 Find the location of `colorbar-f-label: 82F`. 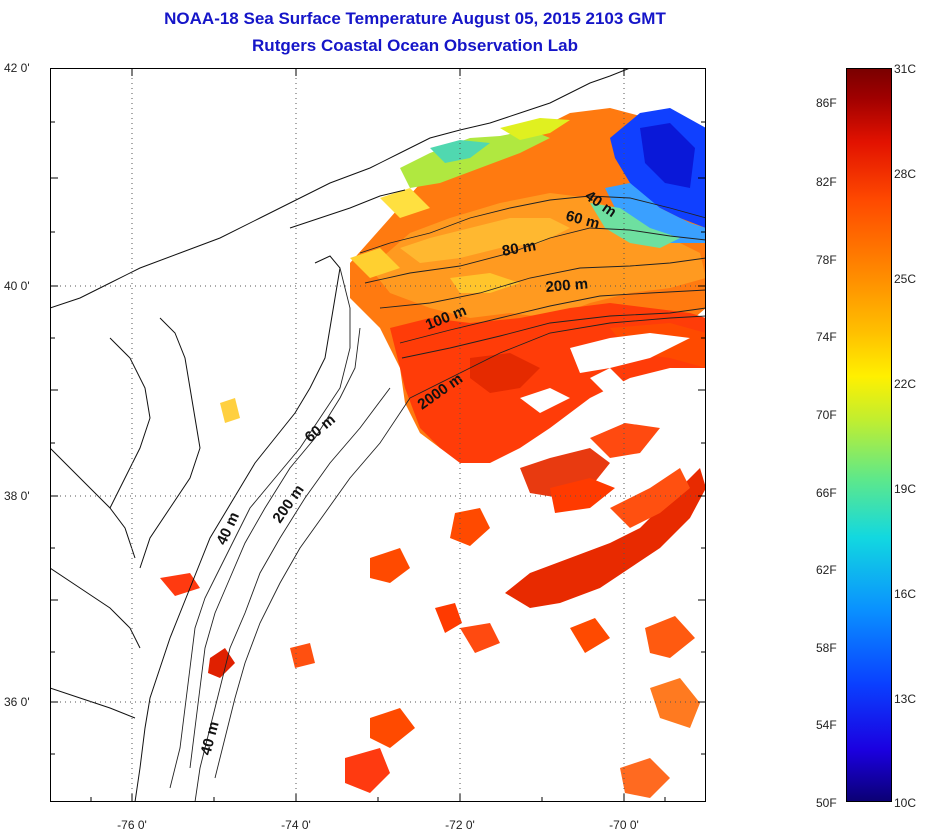

colorbar-f-label: 82F is located at coordinates (826, 182).